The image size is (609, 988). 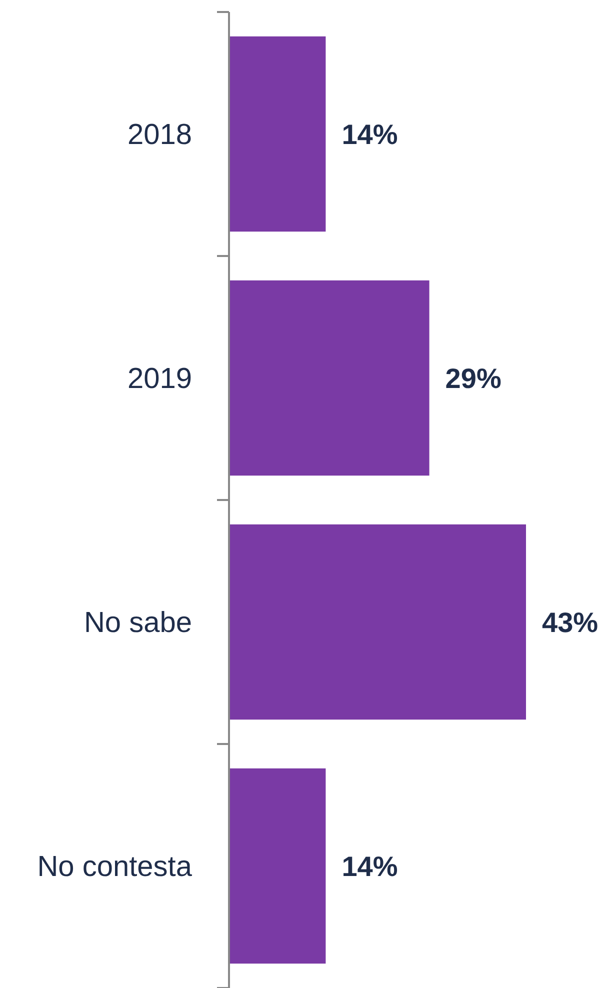 What do you see at coordinates (570, 622) in the screenshot?
I see `data-label: 43%` at bounding box center [570, 622].